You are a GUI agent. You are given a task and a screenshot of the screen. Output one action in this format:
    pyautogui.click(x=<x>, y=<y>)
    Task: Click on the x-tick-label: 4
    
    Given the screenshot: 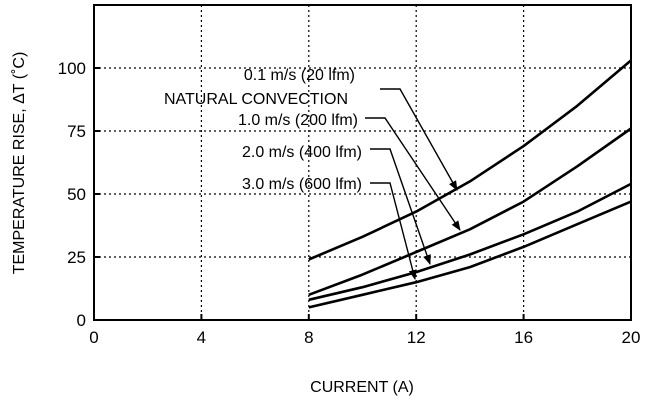 What is the action you would take?
    pyautogui.click(x=201, y=337)
    